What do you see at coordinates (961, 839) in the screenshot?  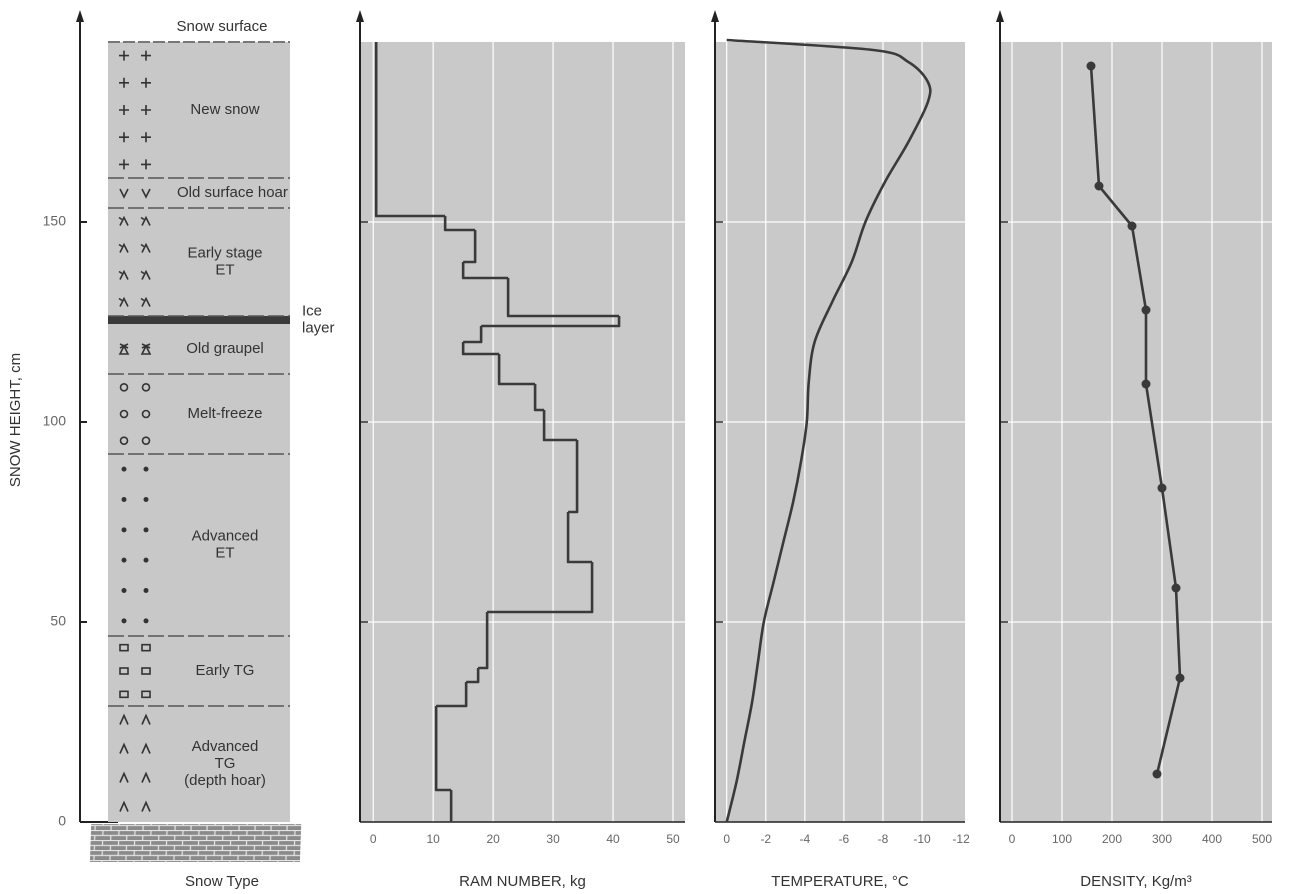 I see `x-tick-label: -12` at bounding box center [961, 839].